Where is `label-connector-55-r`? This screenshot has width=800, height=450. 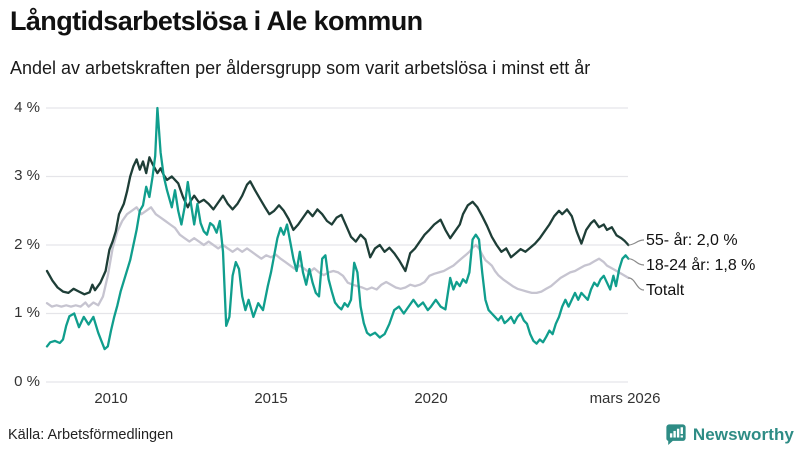
label-connector-55-r is located at coordinates (636, 242).